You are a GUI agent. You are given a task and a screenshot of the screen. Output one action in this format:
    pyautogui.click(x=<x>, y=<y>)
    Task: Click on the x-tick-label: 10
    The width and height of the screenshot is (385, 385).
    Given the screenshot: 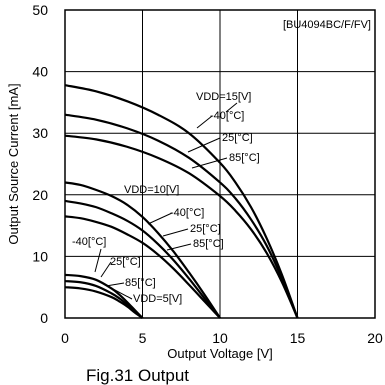 What is the action you would take?
    pyautogui.click(x=220, y=338)
    